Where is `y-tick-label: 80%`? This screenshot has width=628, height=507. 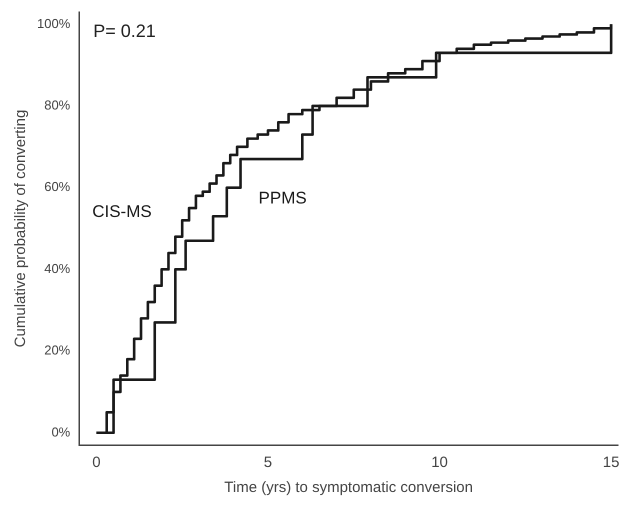 y-tick-label: 80% is located at coordinates (57, 105).